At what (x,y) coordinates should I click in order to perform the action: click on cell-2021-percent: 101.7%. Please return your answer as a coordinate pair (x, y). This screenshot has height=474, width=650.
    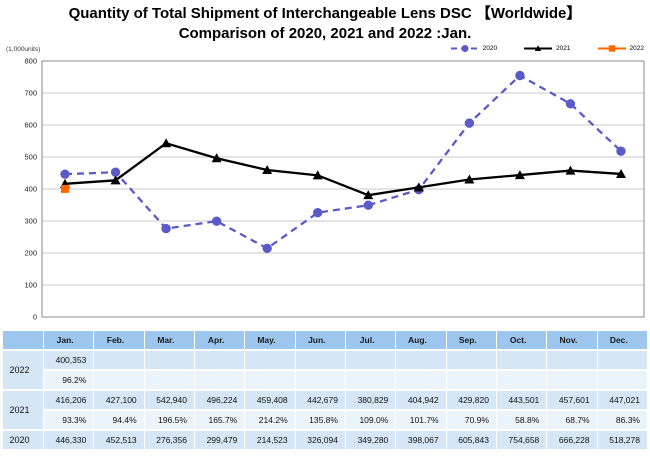
    Looking at the image, I should click on (421, 420).